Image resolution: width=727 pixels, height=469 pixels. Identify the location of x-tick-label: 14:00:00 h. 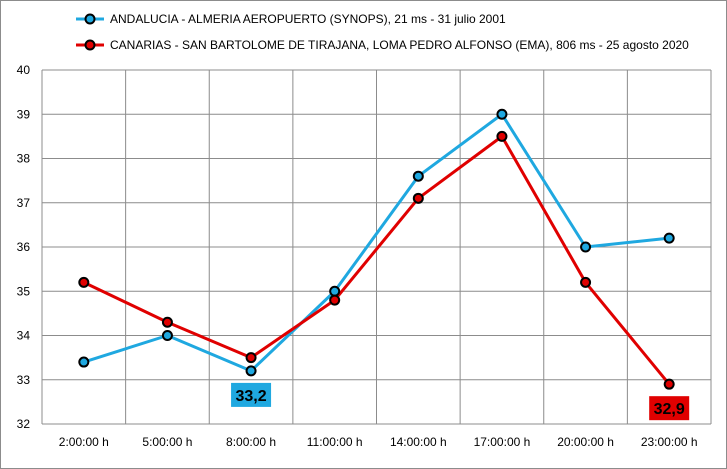
(418, 442).